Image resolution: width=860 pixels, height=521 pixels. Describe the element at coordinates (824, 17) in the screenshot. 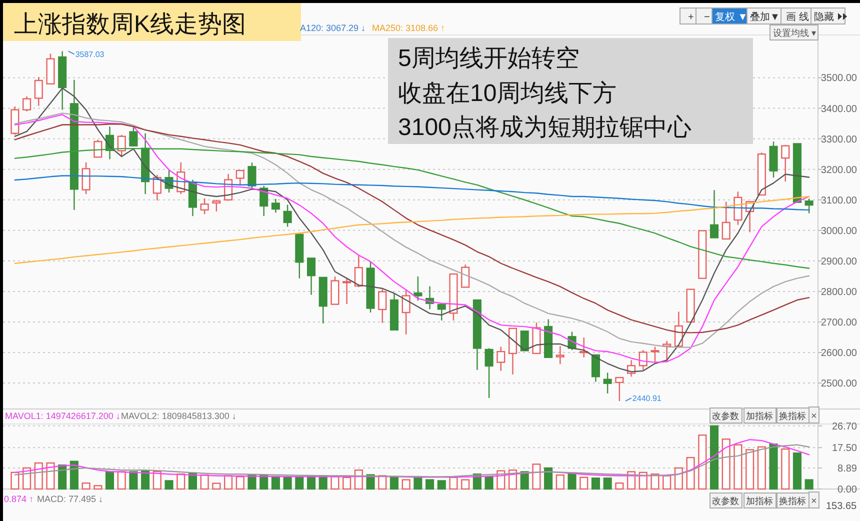

I see `text: 隐藏` at that location.